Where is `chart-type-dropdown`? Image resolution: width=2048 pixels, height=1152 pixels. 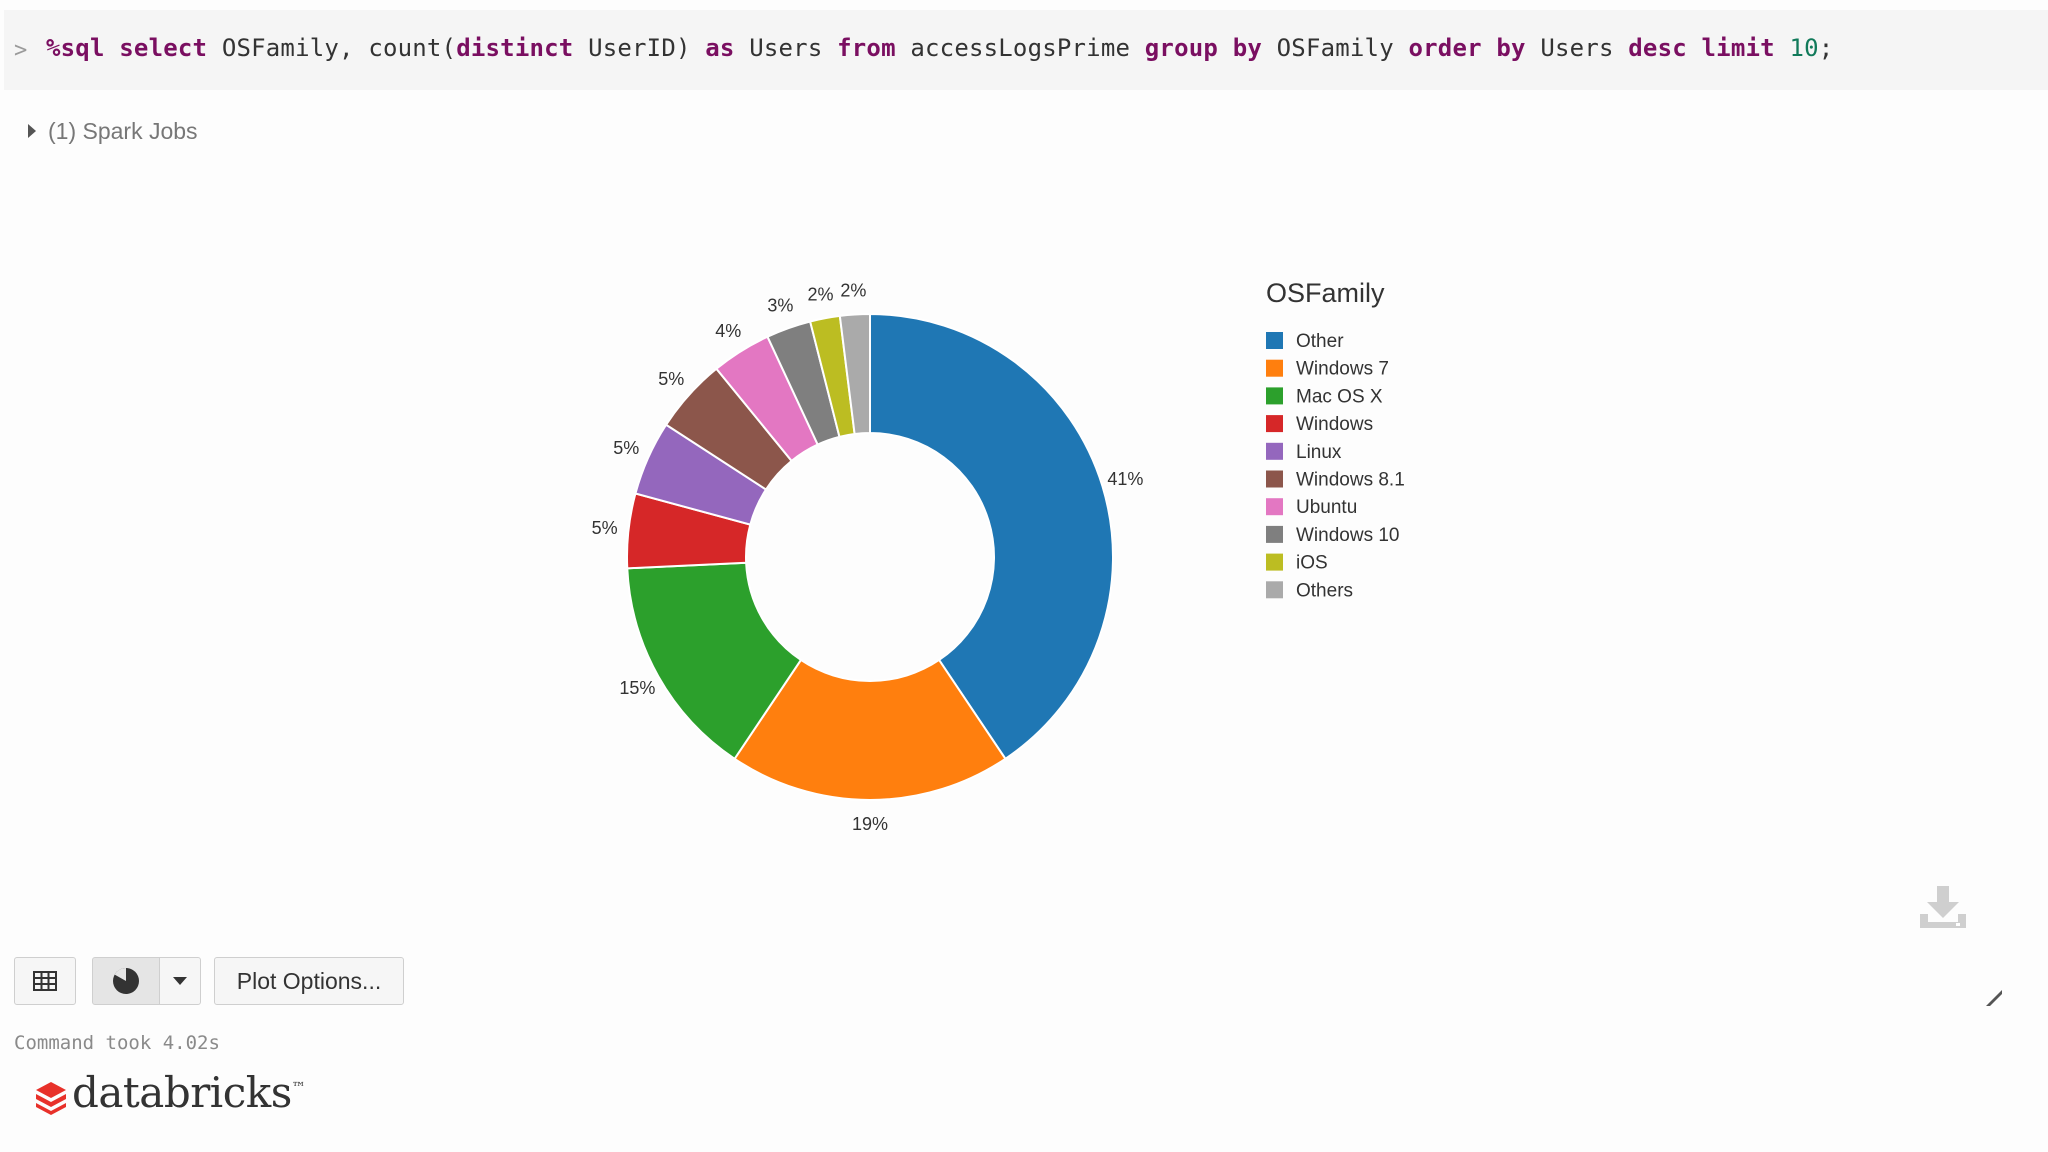
chart-type-dropdown is located at coordinates (180, 981).